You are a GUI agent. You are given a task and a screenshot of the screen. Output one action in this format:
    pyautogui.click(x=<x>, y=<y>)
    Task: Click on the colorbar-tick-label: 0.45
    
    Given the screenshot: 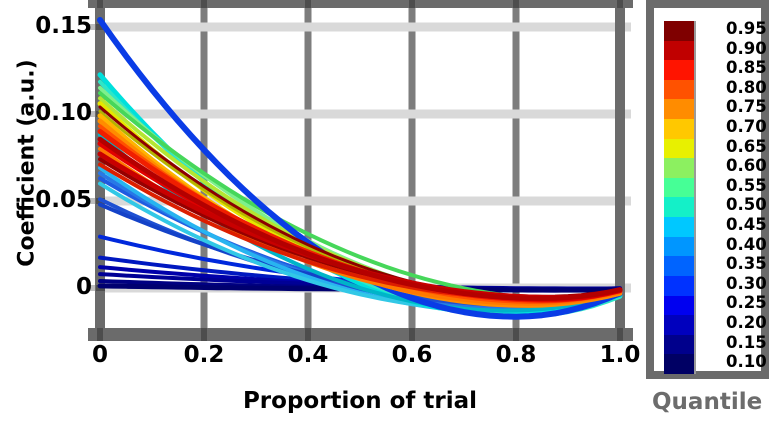 What is the action you would take?
    pyautogui.click(x=746, y=224)
    